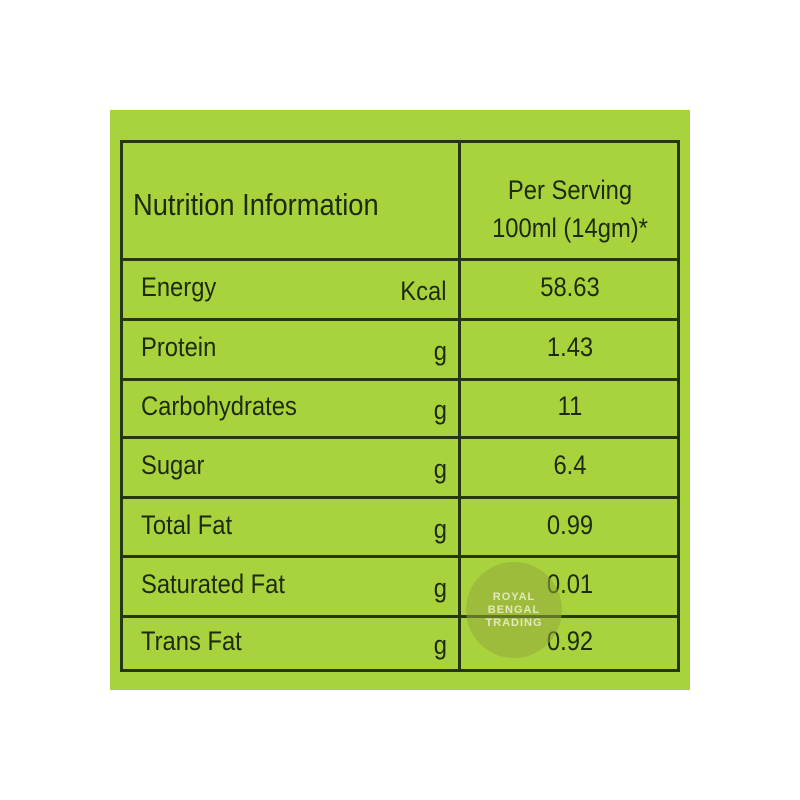 Image resolution: width=800 pixels, height=800 pixels. I want to click on column-divider, so click(459, 406).